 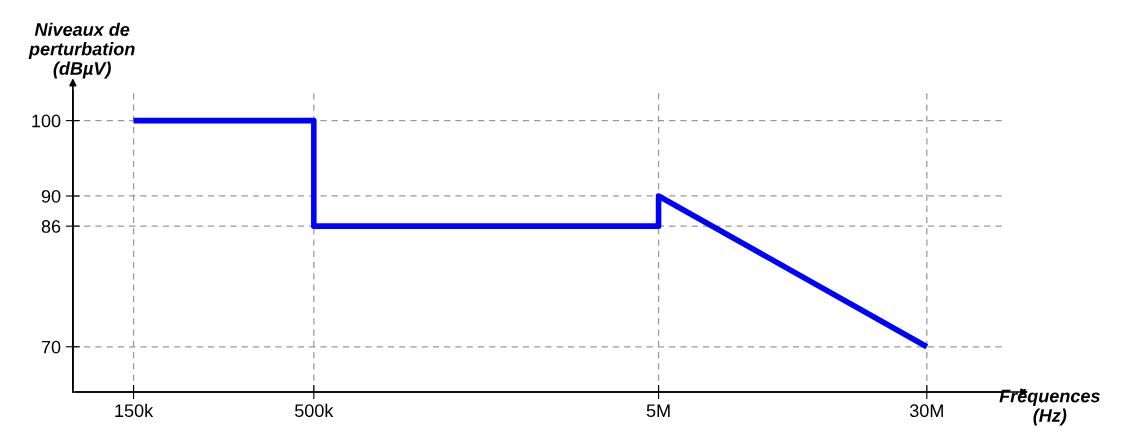 What do you see at coordinates (926, 411) in the screenshot?
I see `x-tick-label: 30M` at bounding box center [926, 411].